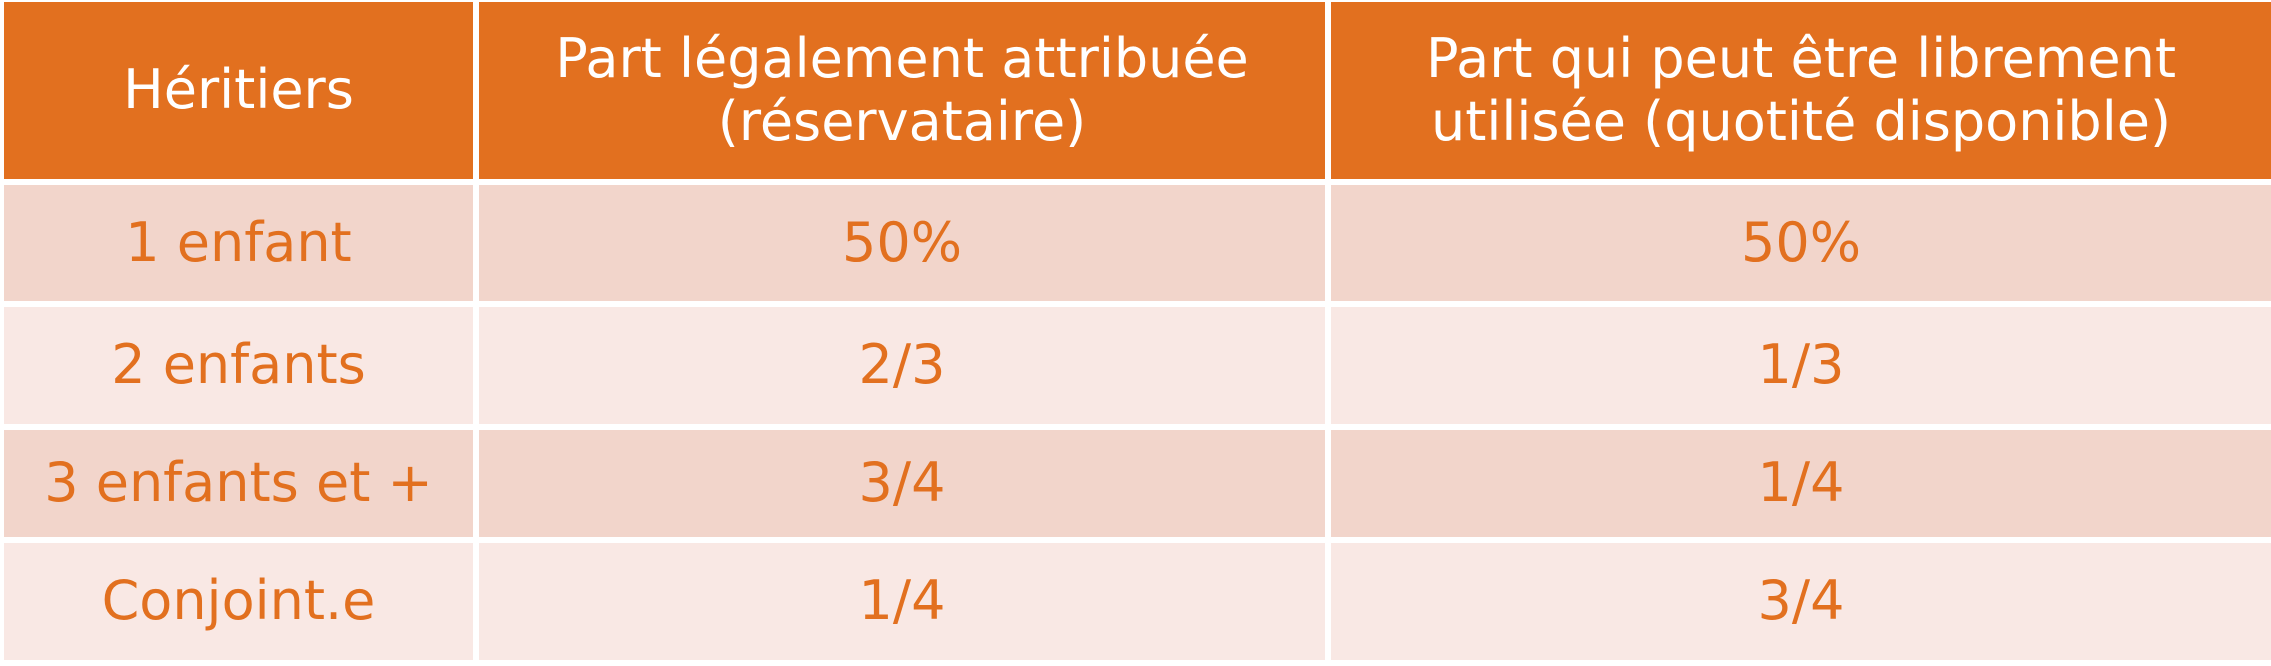 The width and height of the screenshot is (2271, 666). I want to click on table-cell: 1/3, so click(1801, 365).